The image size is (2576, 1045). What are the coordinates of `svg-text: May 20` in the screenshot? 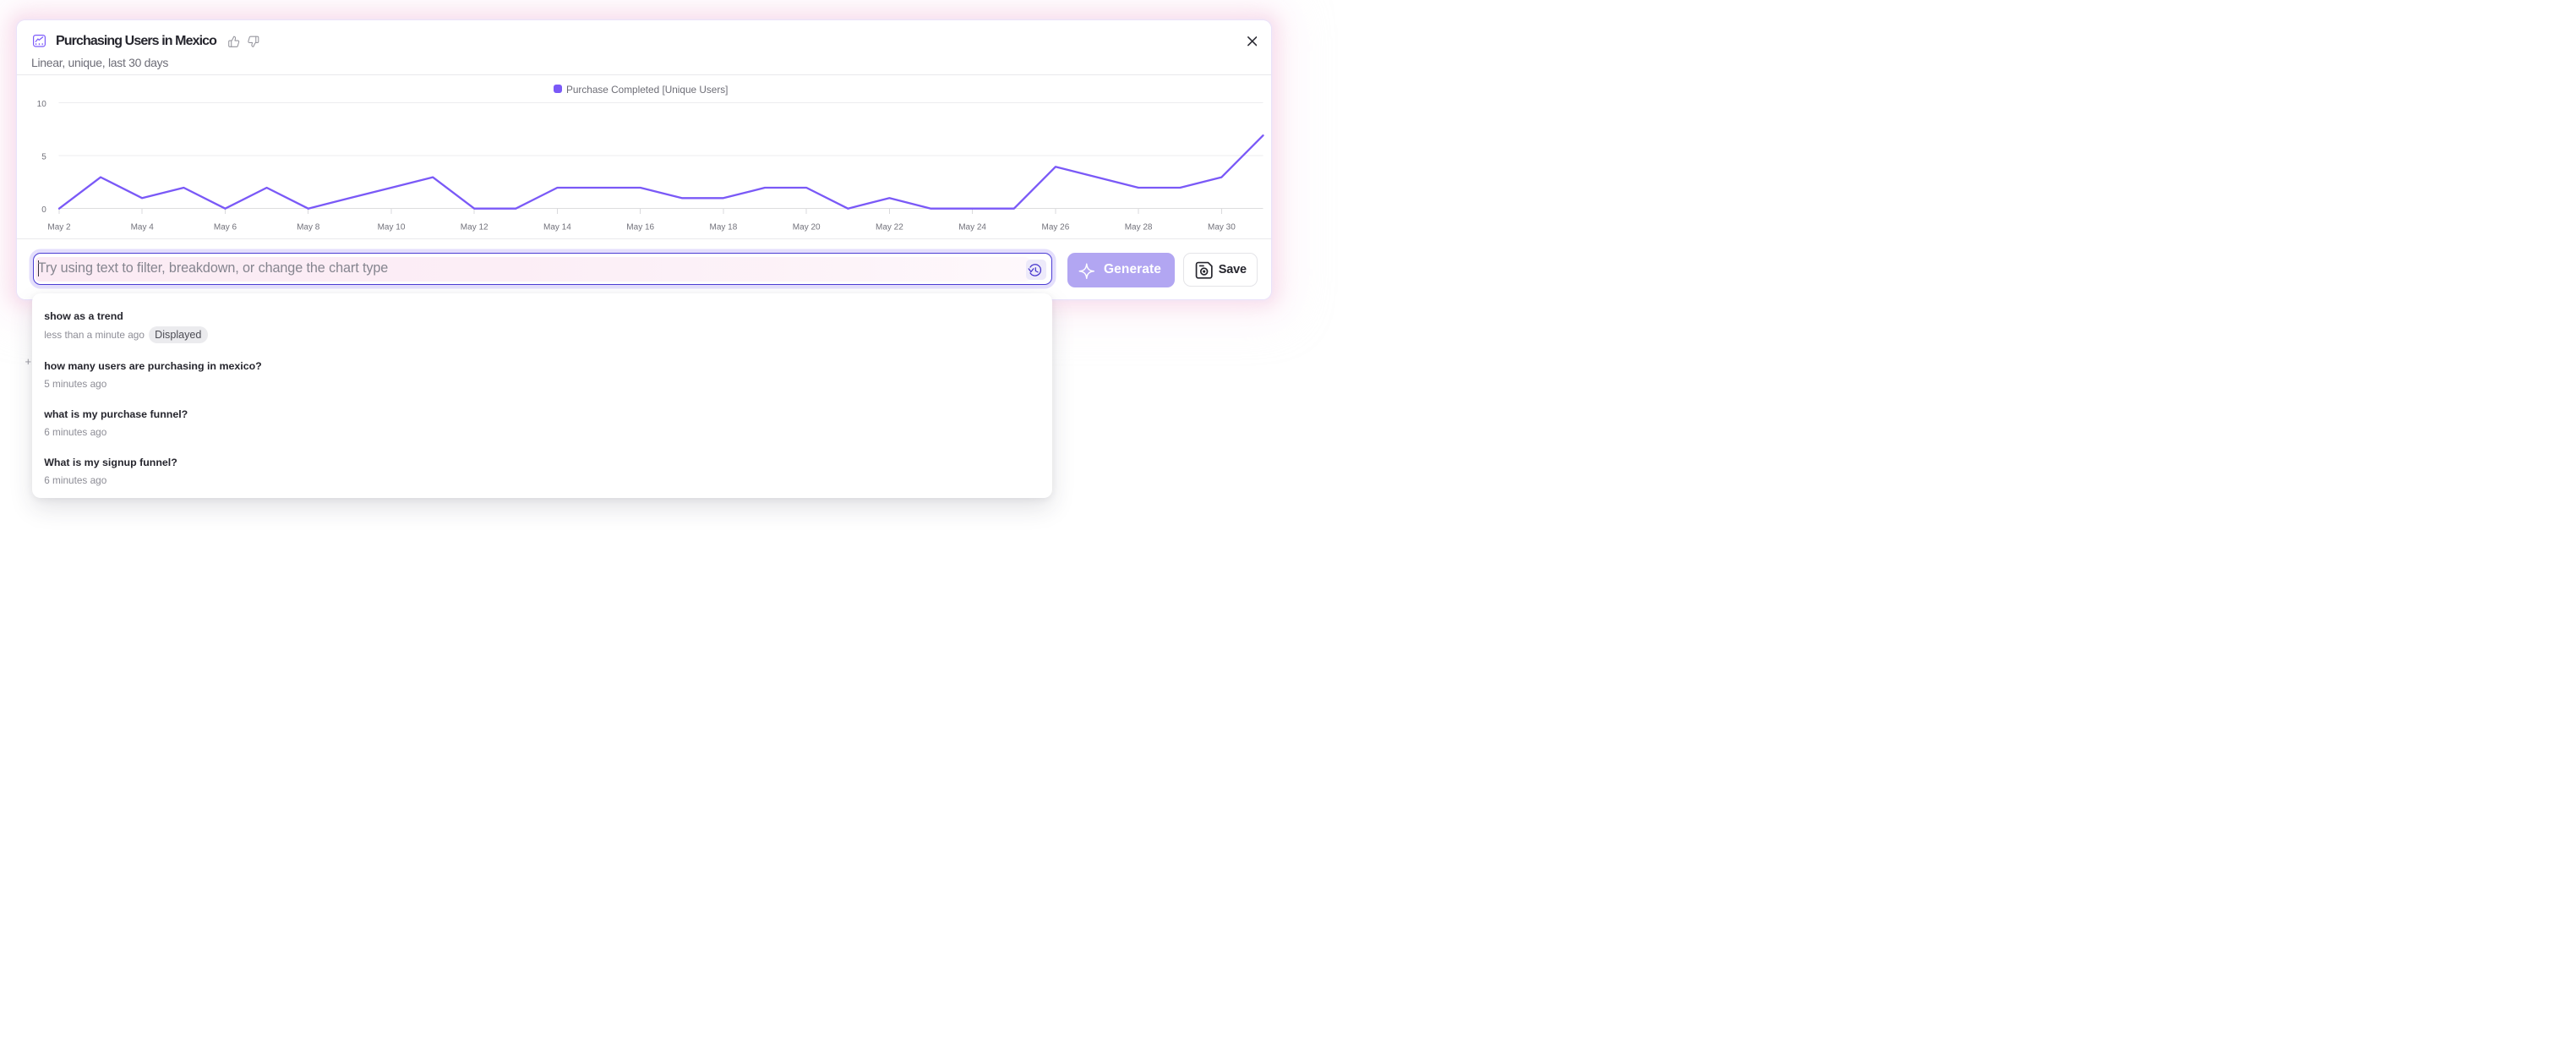 It's located at (807, 228).